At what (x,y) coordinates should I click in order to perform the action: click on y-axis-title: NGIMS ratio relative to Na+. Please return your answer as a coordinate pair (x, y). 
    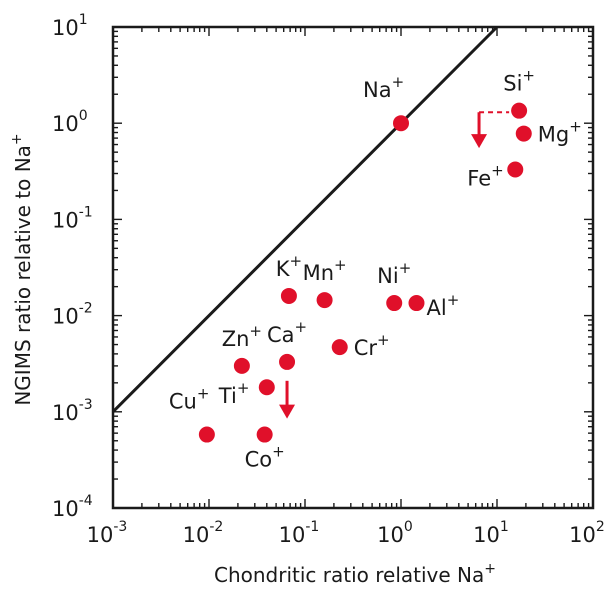
    Looking at the image, I should click on (22, 269).